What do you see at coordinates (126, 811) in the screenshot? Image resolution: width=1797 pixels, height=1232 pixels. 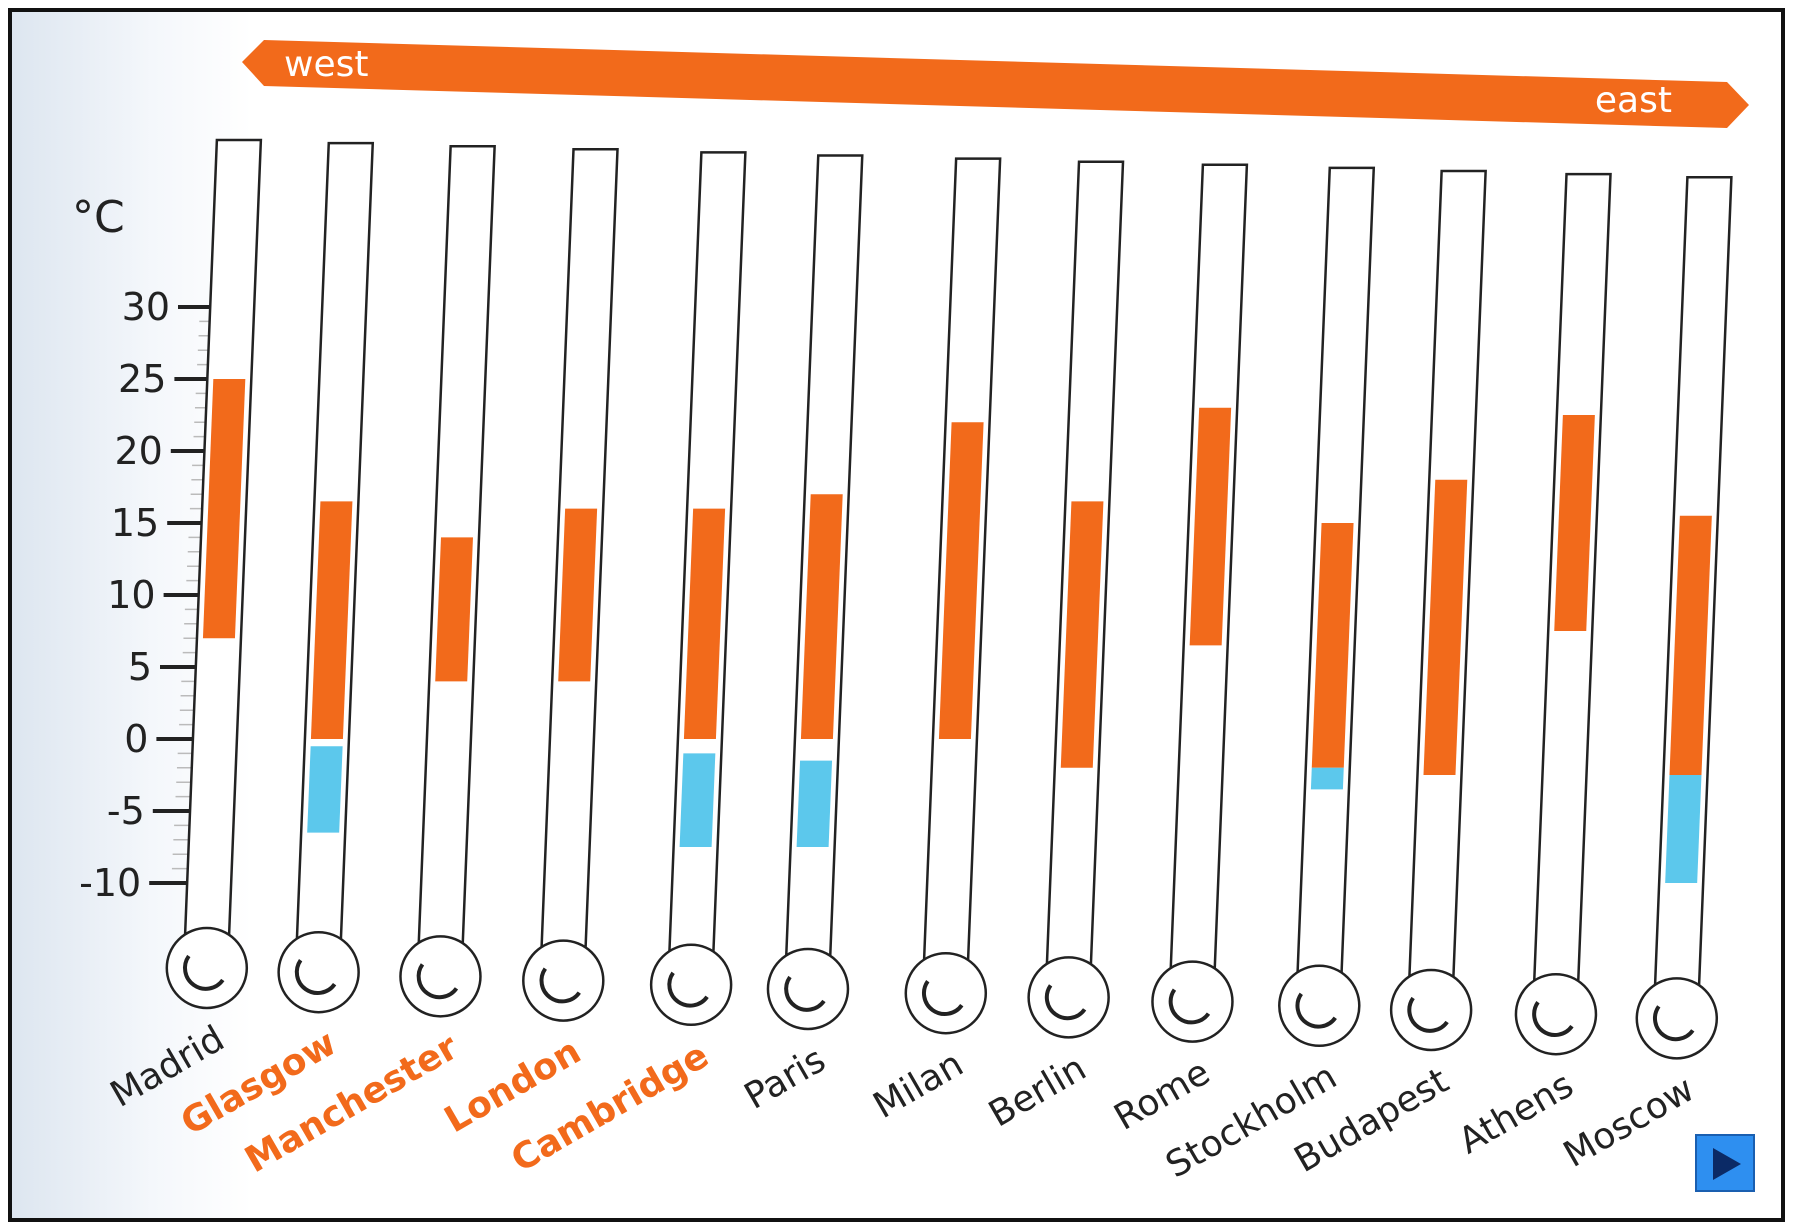 I see `tick-label: -5` at bounding box center [126, 811].